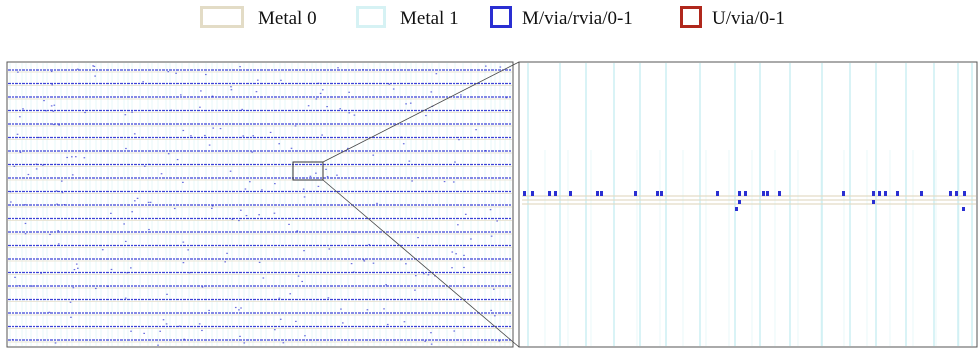  Describe the element at coordinates (577, 18) in the screenshot. I see `legend-label-m-via: M/via/rvia/0-1` at that location.